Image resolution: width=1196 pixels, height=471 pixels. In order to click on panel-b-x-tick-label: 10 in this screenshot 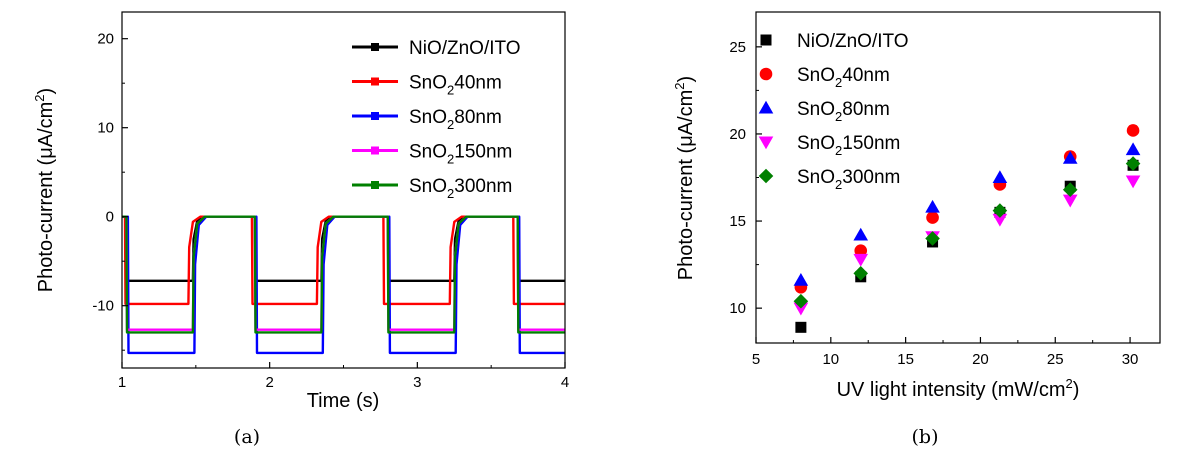, I will do `click(830, 359)`.